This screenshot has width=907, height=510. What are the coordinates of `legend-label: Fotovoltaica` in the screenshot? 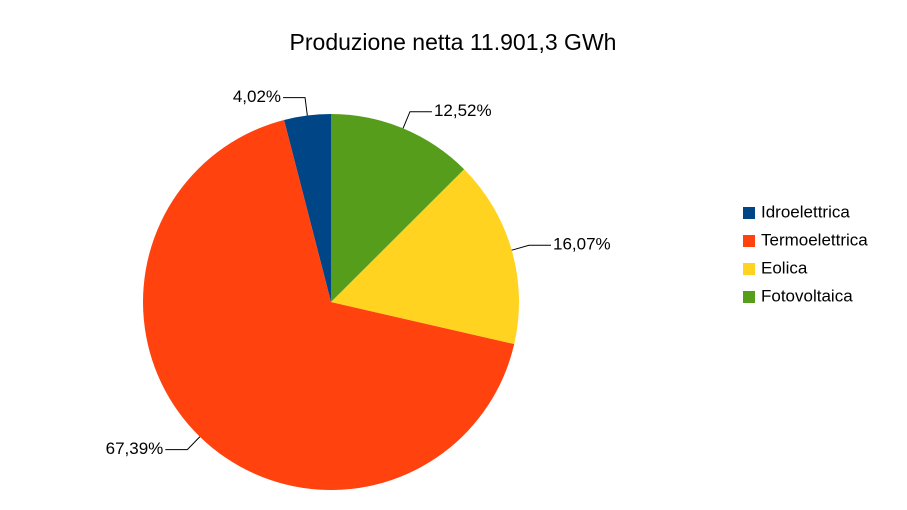 It's located at (807, 295).